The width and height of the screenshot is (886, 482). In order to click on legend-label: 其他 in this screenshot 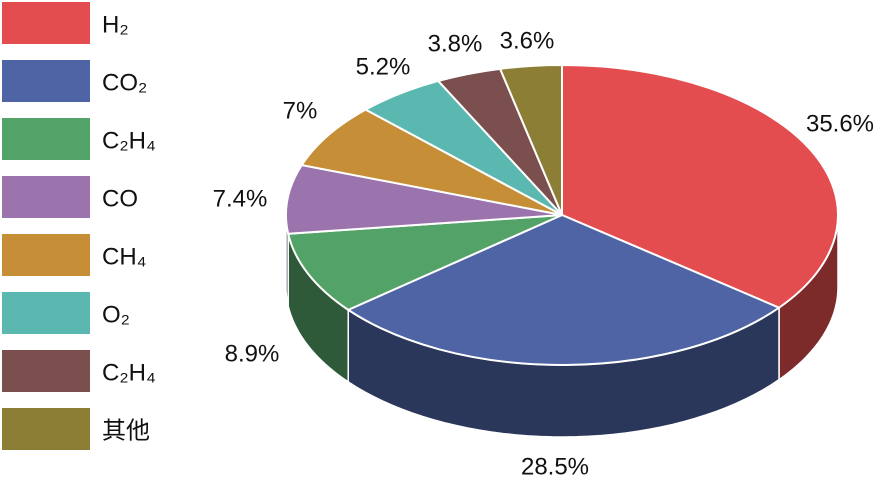, I will do `click(126, 430)`.